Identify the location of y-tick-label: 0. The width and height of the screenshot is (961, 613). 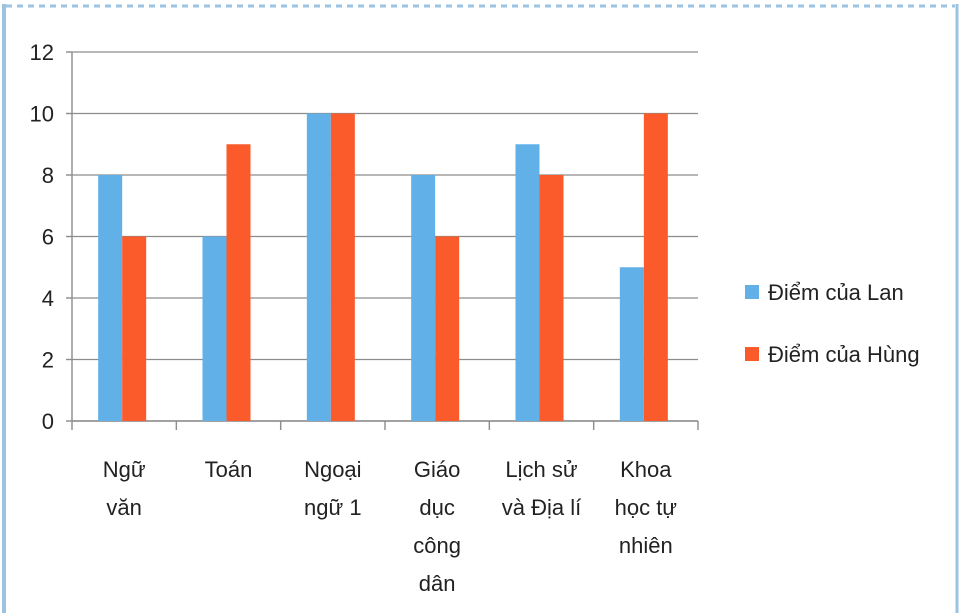
(48, 421).